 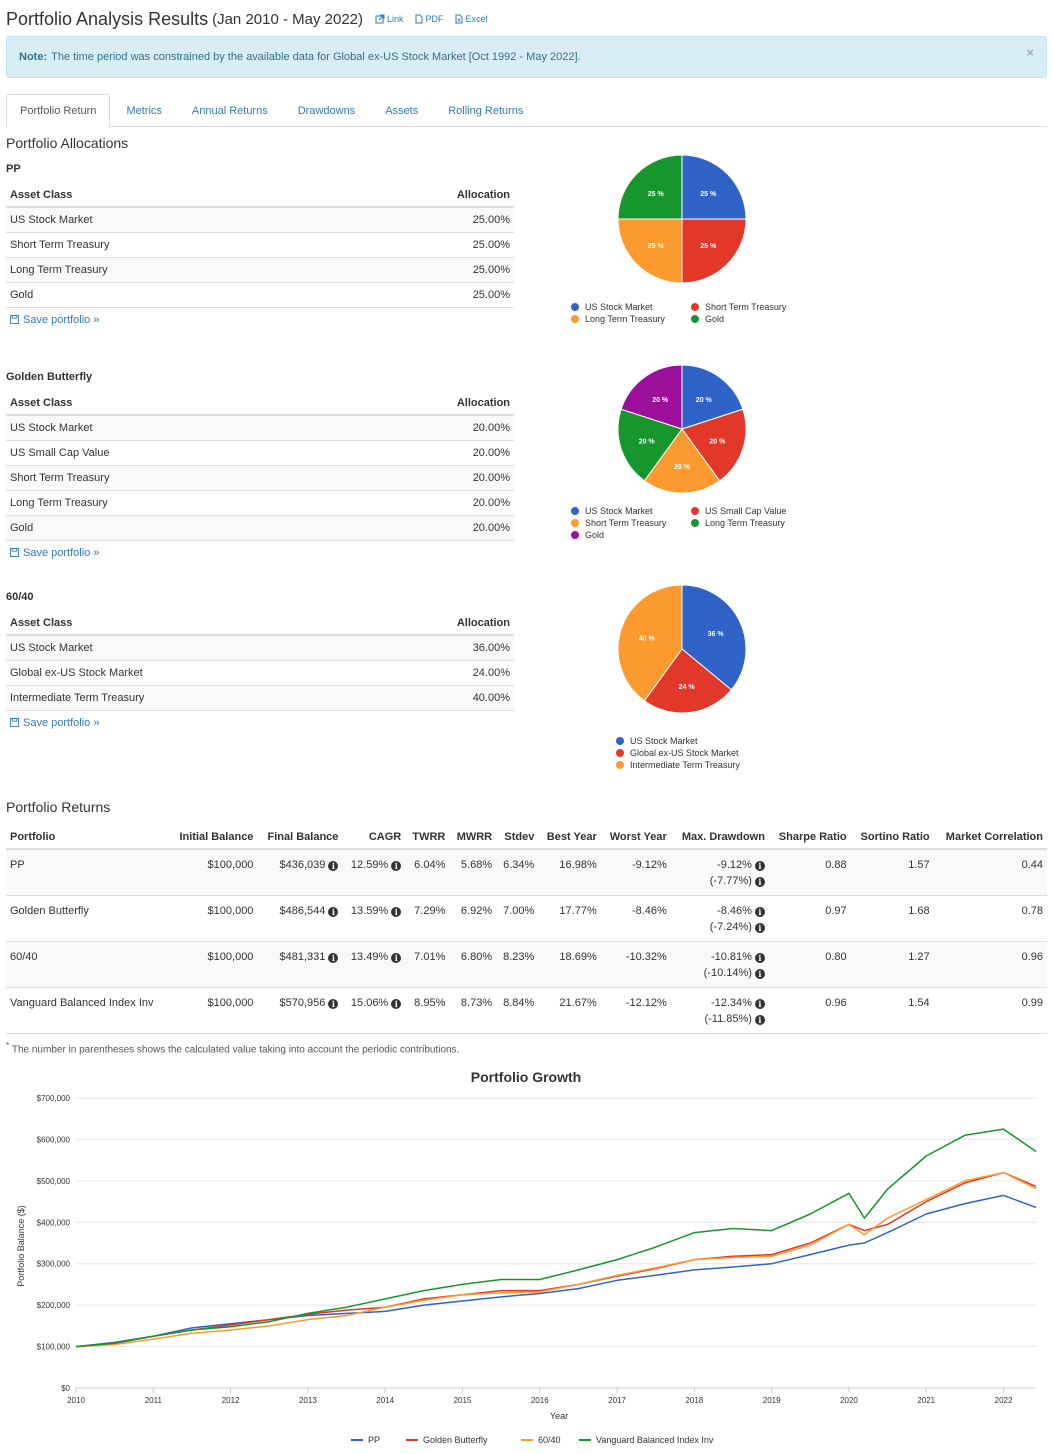 What do you see at coordinates (809, 964) in the screenshot?
I see `sharpe-cell: 0.80` at bounding box center [809, 964].